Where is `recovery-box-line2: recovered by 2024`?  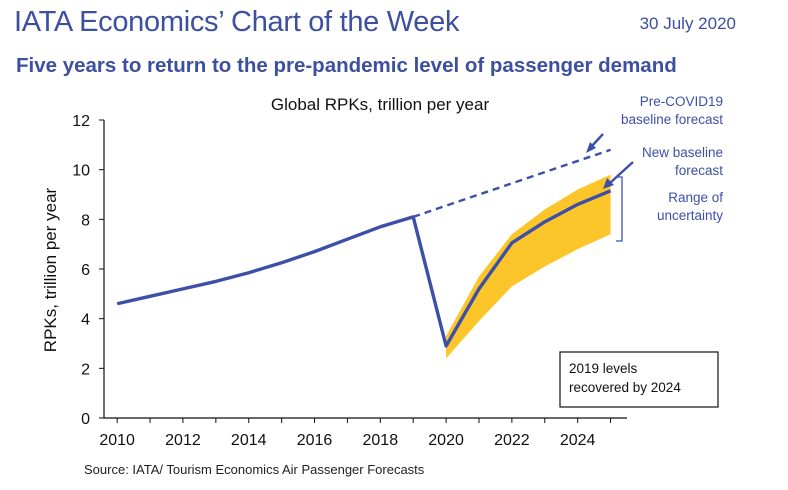
recovery-box-line2: recovered by 2024 is located at coordinates (625, 387).